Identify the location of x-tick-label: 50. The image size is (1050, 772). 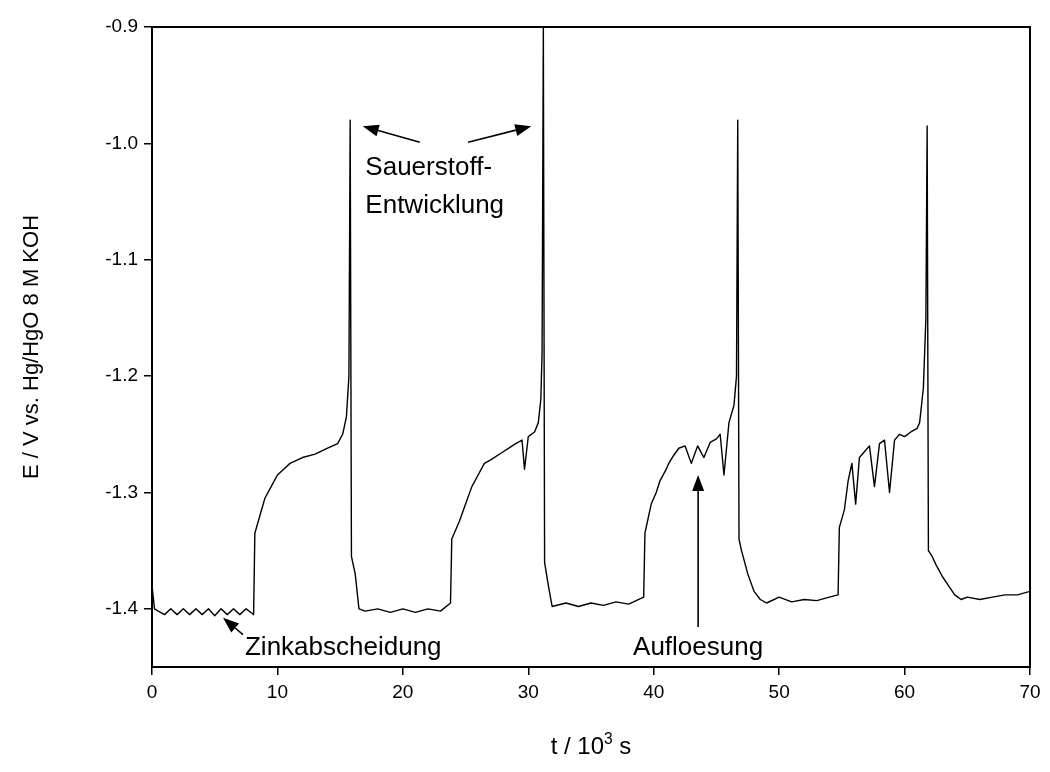
(779, 691).